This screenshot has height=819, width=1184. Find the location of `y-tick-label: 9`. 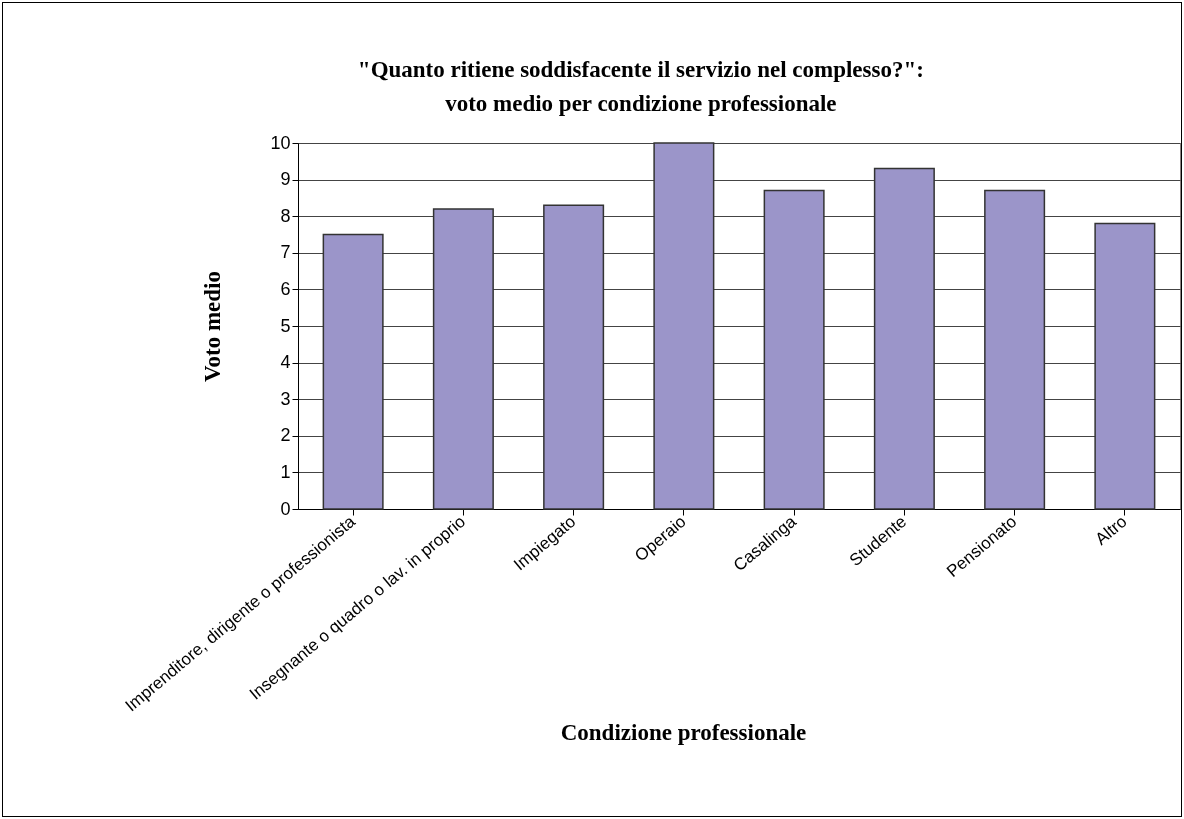

y-tick-label: 9 is located at coordinates (285, 179).